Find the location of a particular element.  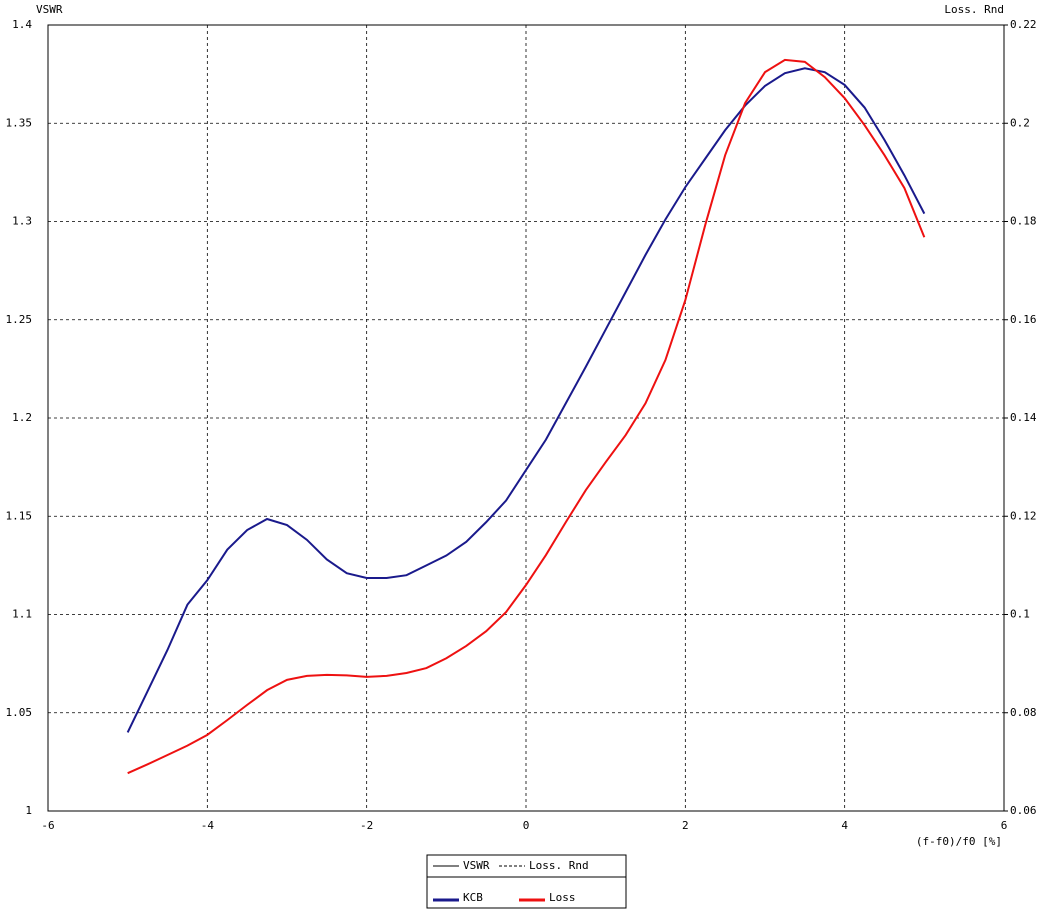

x-tick-label: 6 is located at coordinates (1004, 825).